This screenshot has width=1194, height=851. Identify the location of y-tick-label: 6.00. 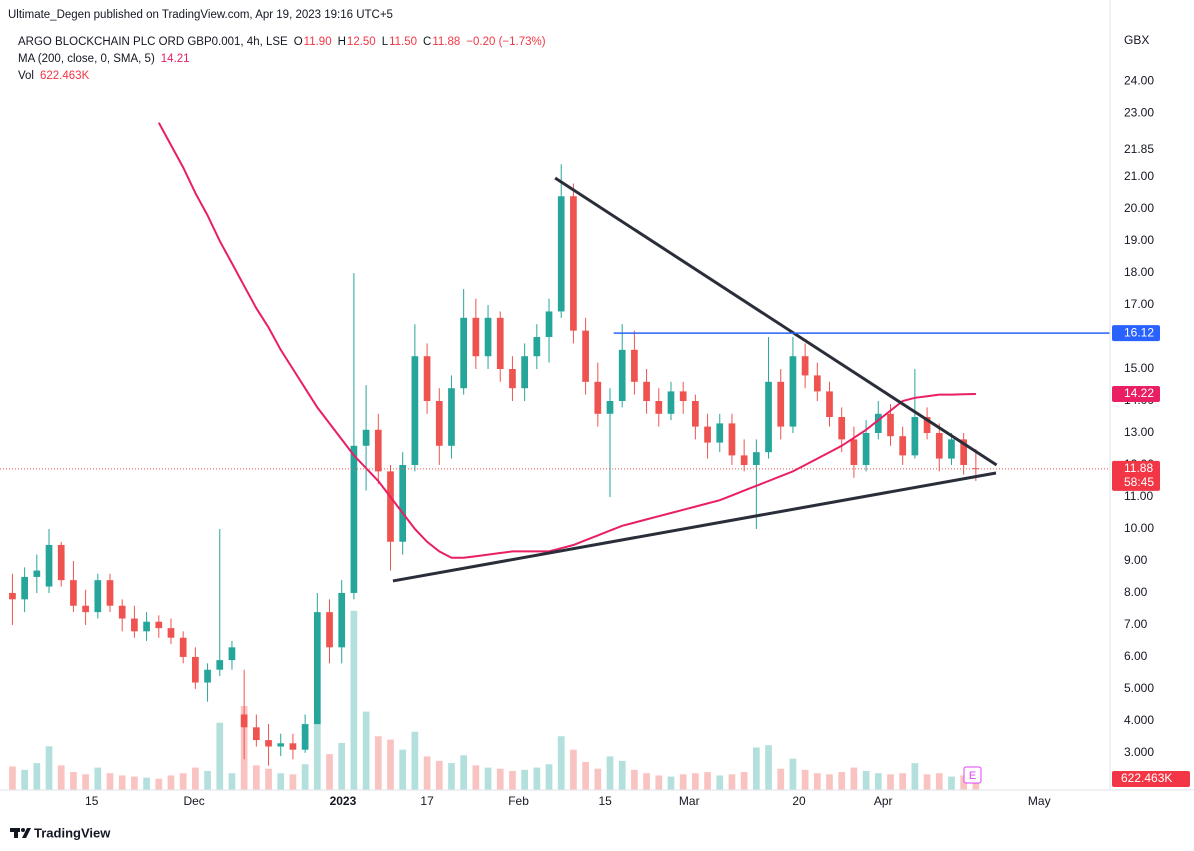
(1136, 656).